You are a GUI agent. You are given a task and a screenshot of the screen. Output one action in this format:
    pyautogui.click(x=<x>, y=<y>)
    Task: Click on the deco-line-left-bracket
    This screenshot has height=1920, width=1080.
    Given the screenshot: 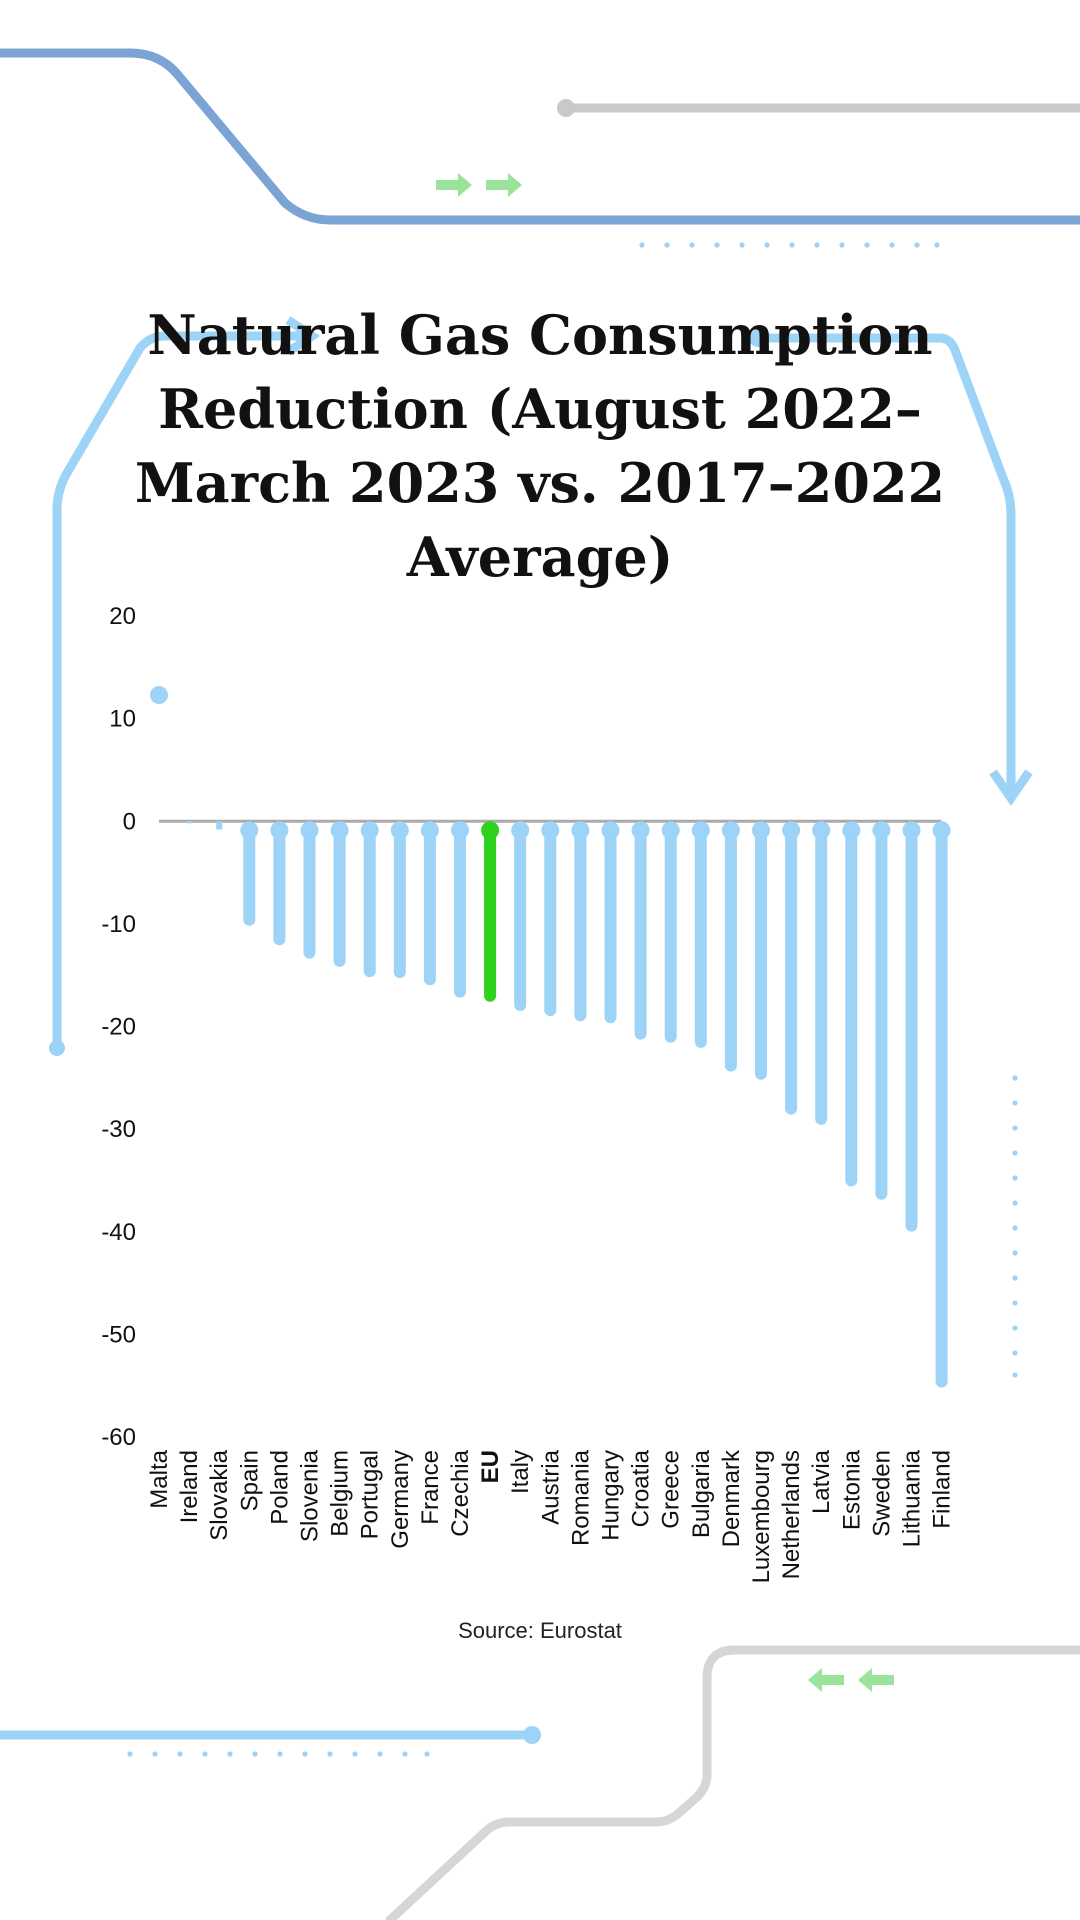 What is the action you would take?
    pyautogui.click(x=178, y=692)
    